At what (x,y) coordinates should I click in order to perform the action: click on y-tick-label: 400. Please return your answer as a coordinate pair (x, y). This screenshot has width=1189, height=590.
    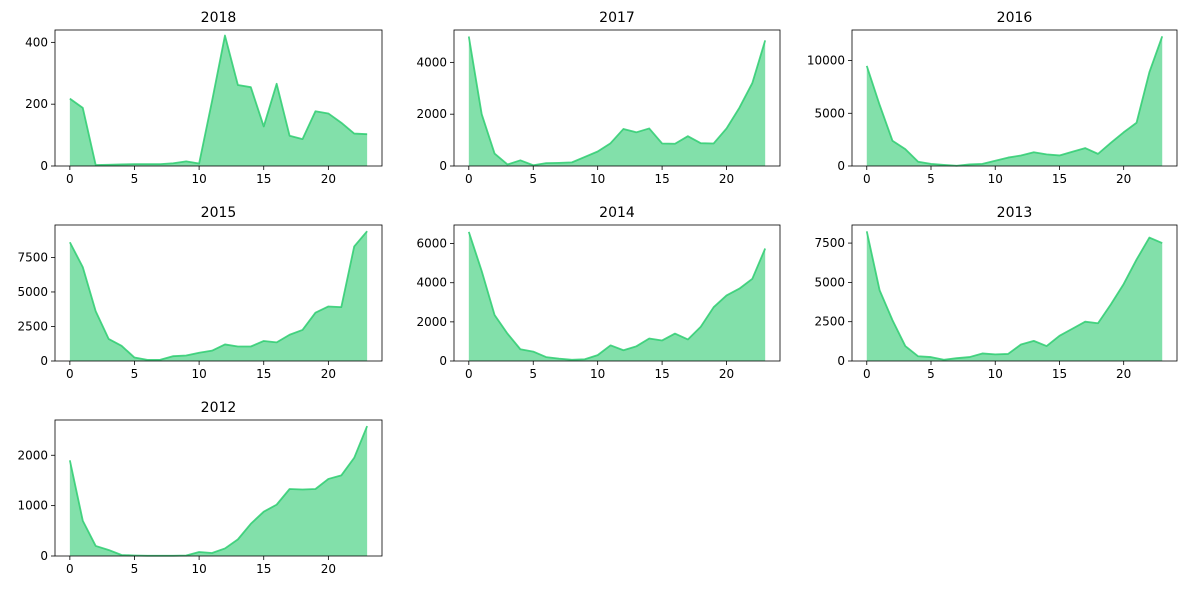
    Looking at the image, I should click on (36, 42).